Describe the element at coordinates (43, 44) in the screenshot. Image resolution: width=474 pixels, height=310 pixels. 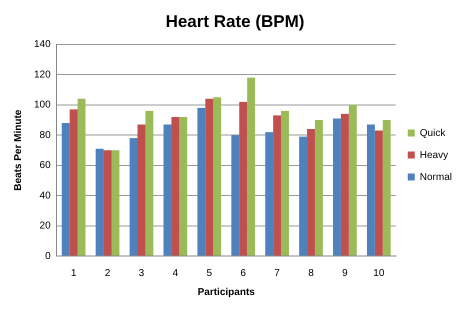
I see `y-tick-label: 140` at that location.